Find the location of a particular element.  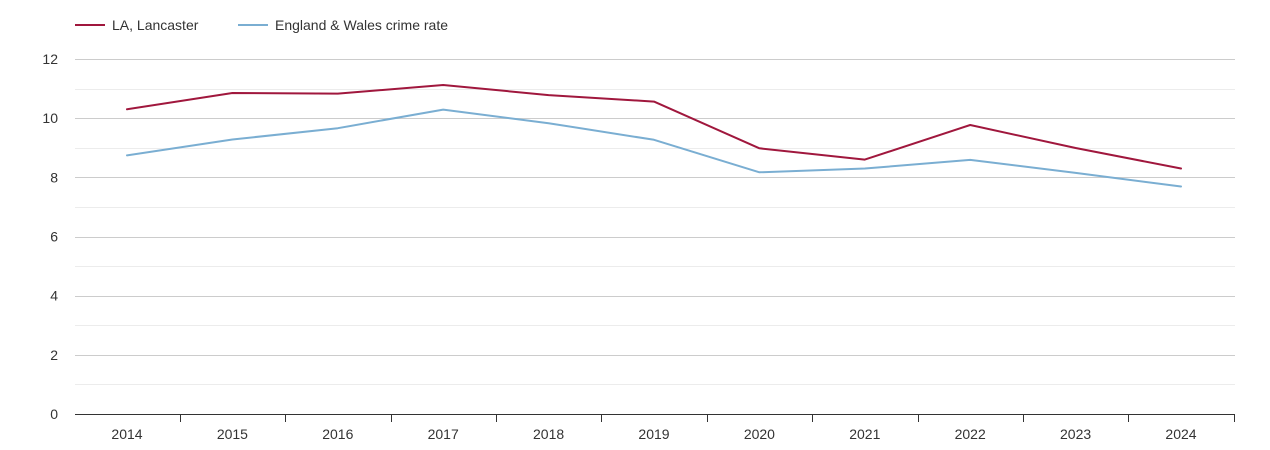

x-tick-label: 2021 is located at coordinates (864, 434).